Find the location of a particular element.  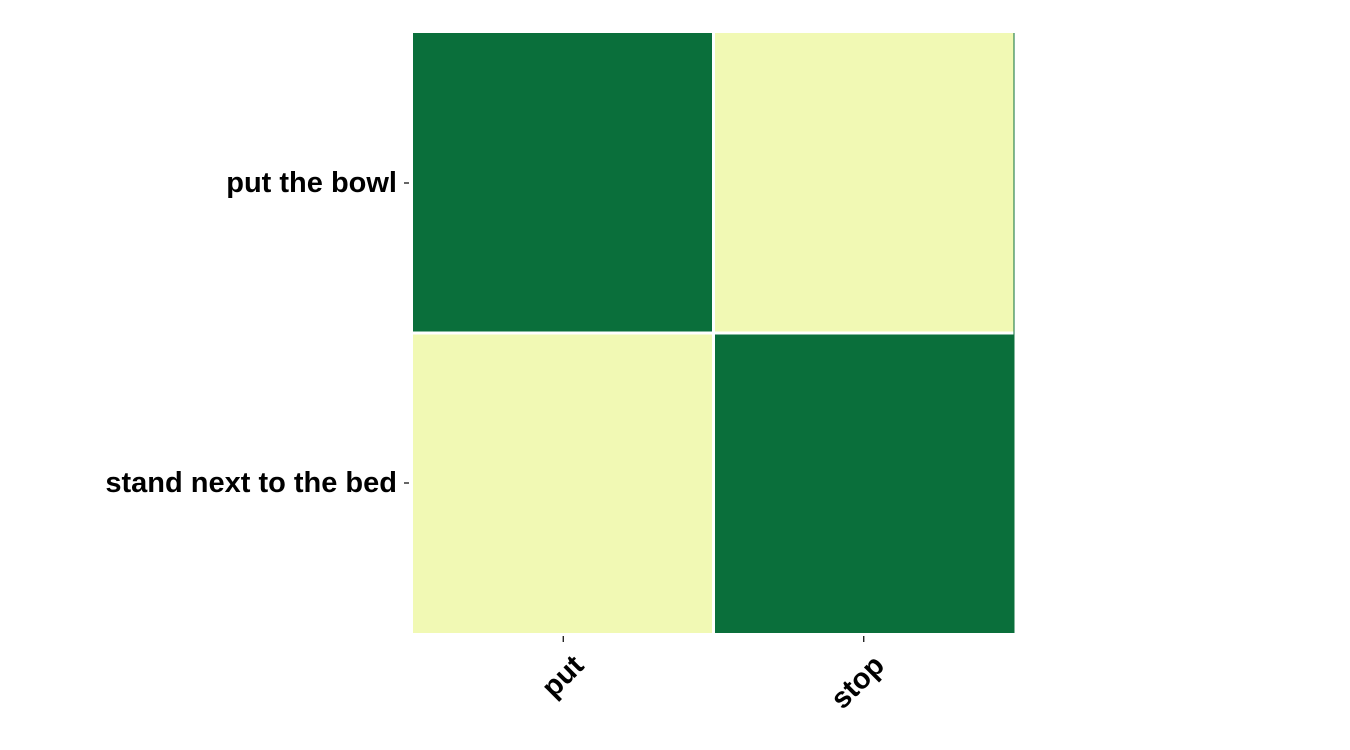

y-tick-label: put the bowl is located at coordinates (311, 183).